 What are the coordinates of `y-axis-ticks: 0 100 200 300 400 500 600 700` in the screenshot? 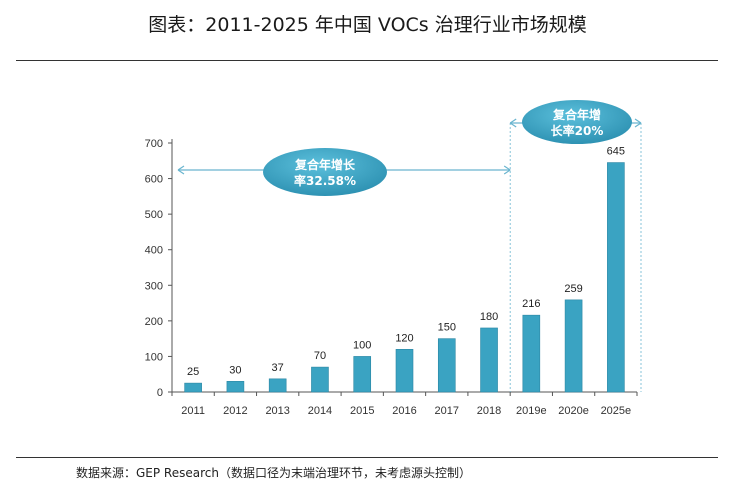 It's located at (158, 268).